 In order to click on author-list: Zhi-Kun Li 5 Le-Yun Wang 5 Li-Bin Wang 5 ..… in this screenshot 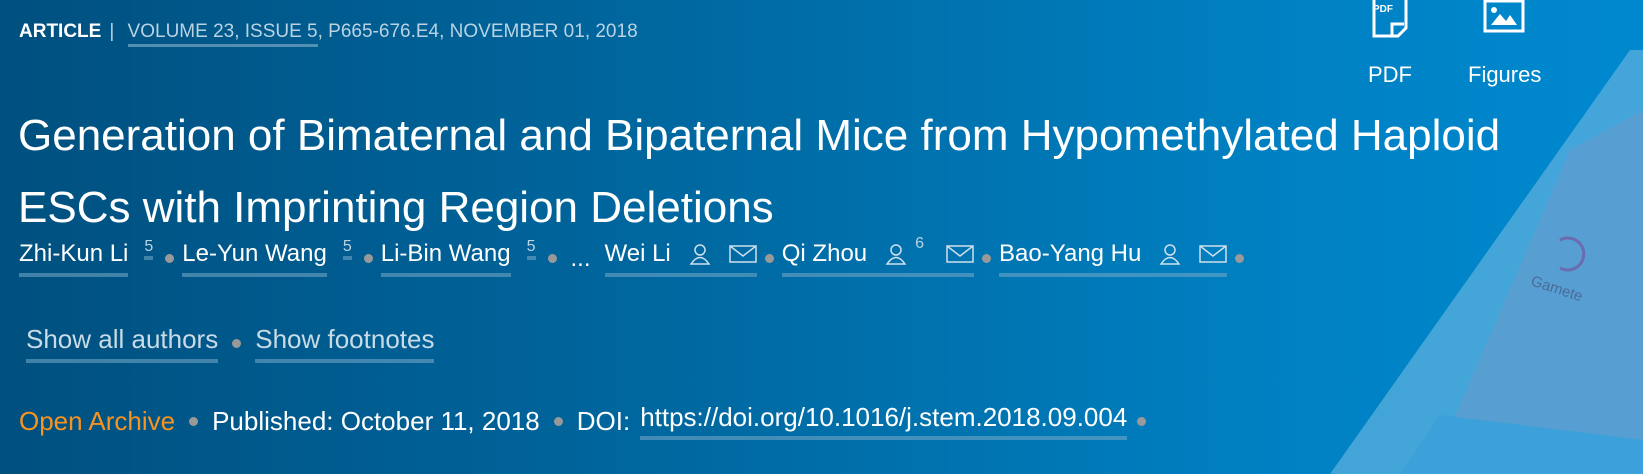, I will do `click(635, 256)`.